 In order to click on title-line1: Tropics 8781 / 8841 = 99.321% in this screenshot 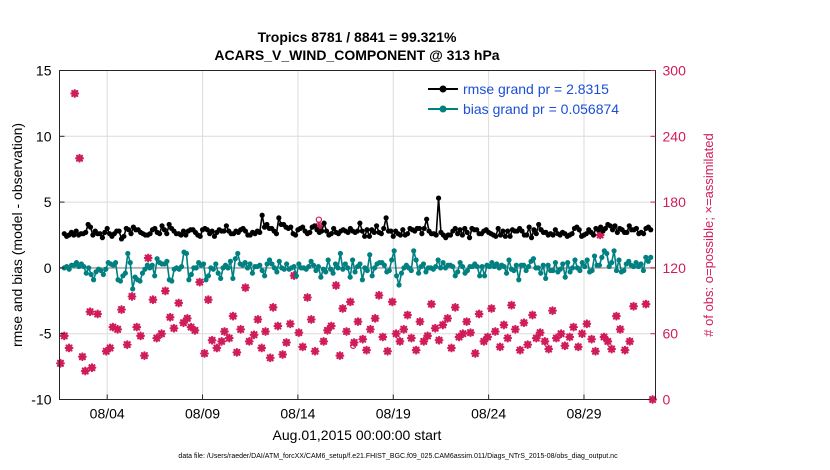, I will do `click(357, 37)`.